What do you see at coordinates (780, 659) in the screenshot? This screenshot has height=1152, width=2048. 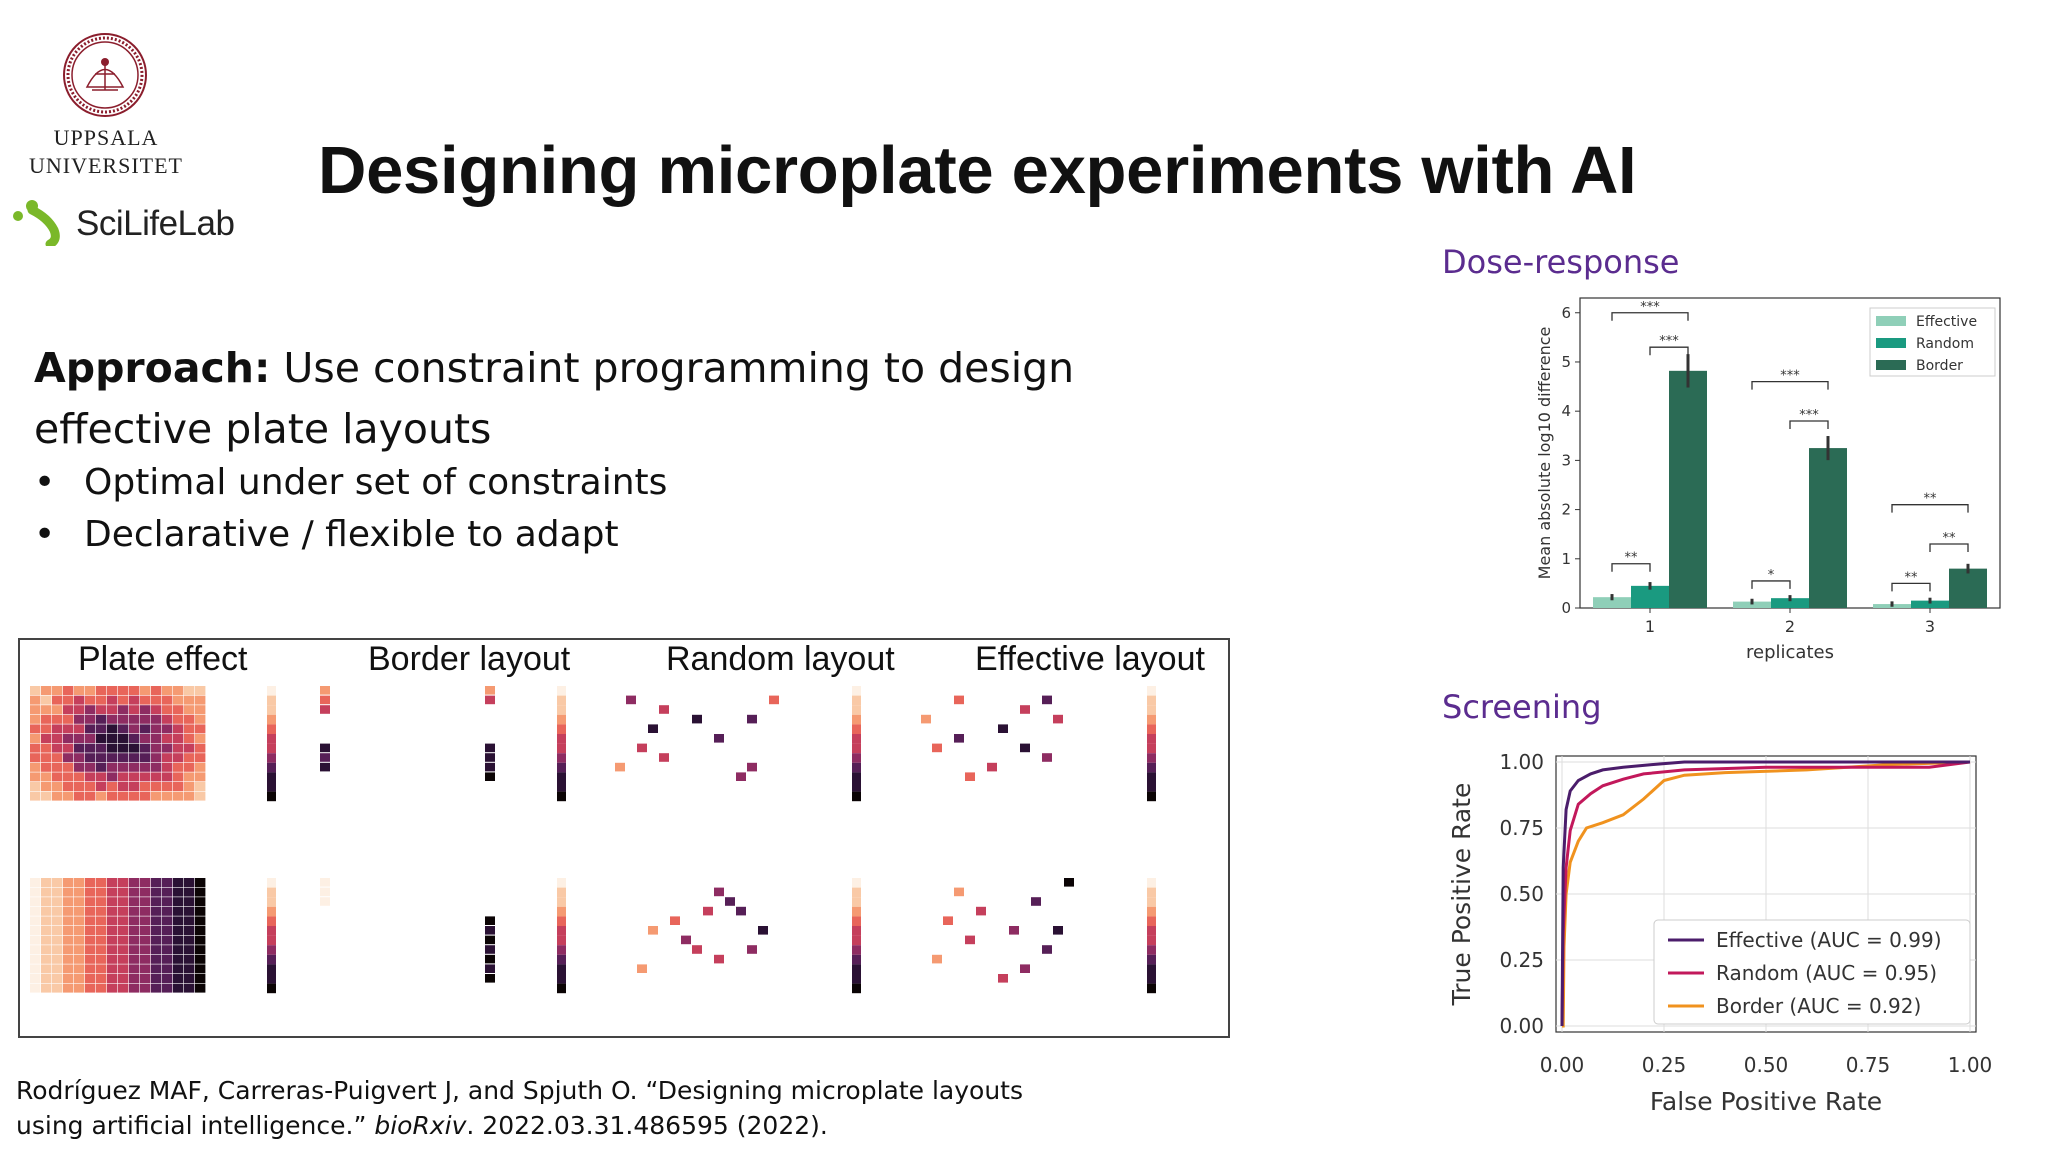 I see `panel-title-random-layout: Random layout` at bounding box center [780, 659].